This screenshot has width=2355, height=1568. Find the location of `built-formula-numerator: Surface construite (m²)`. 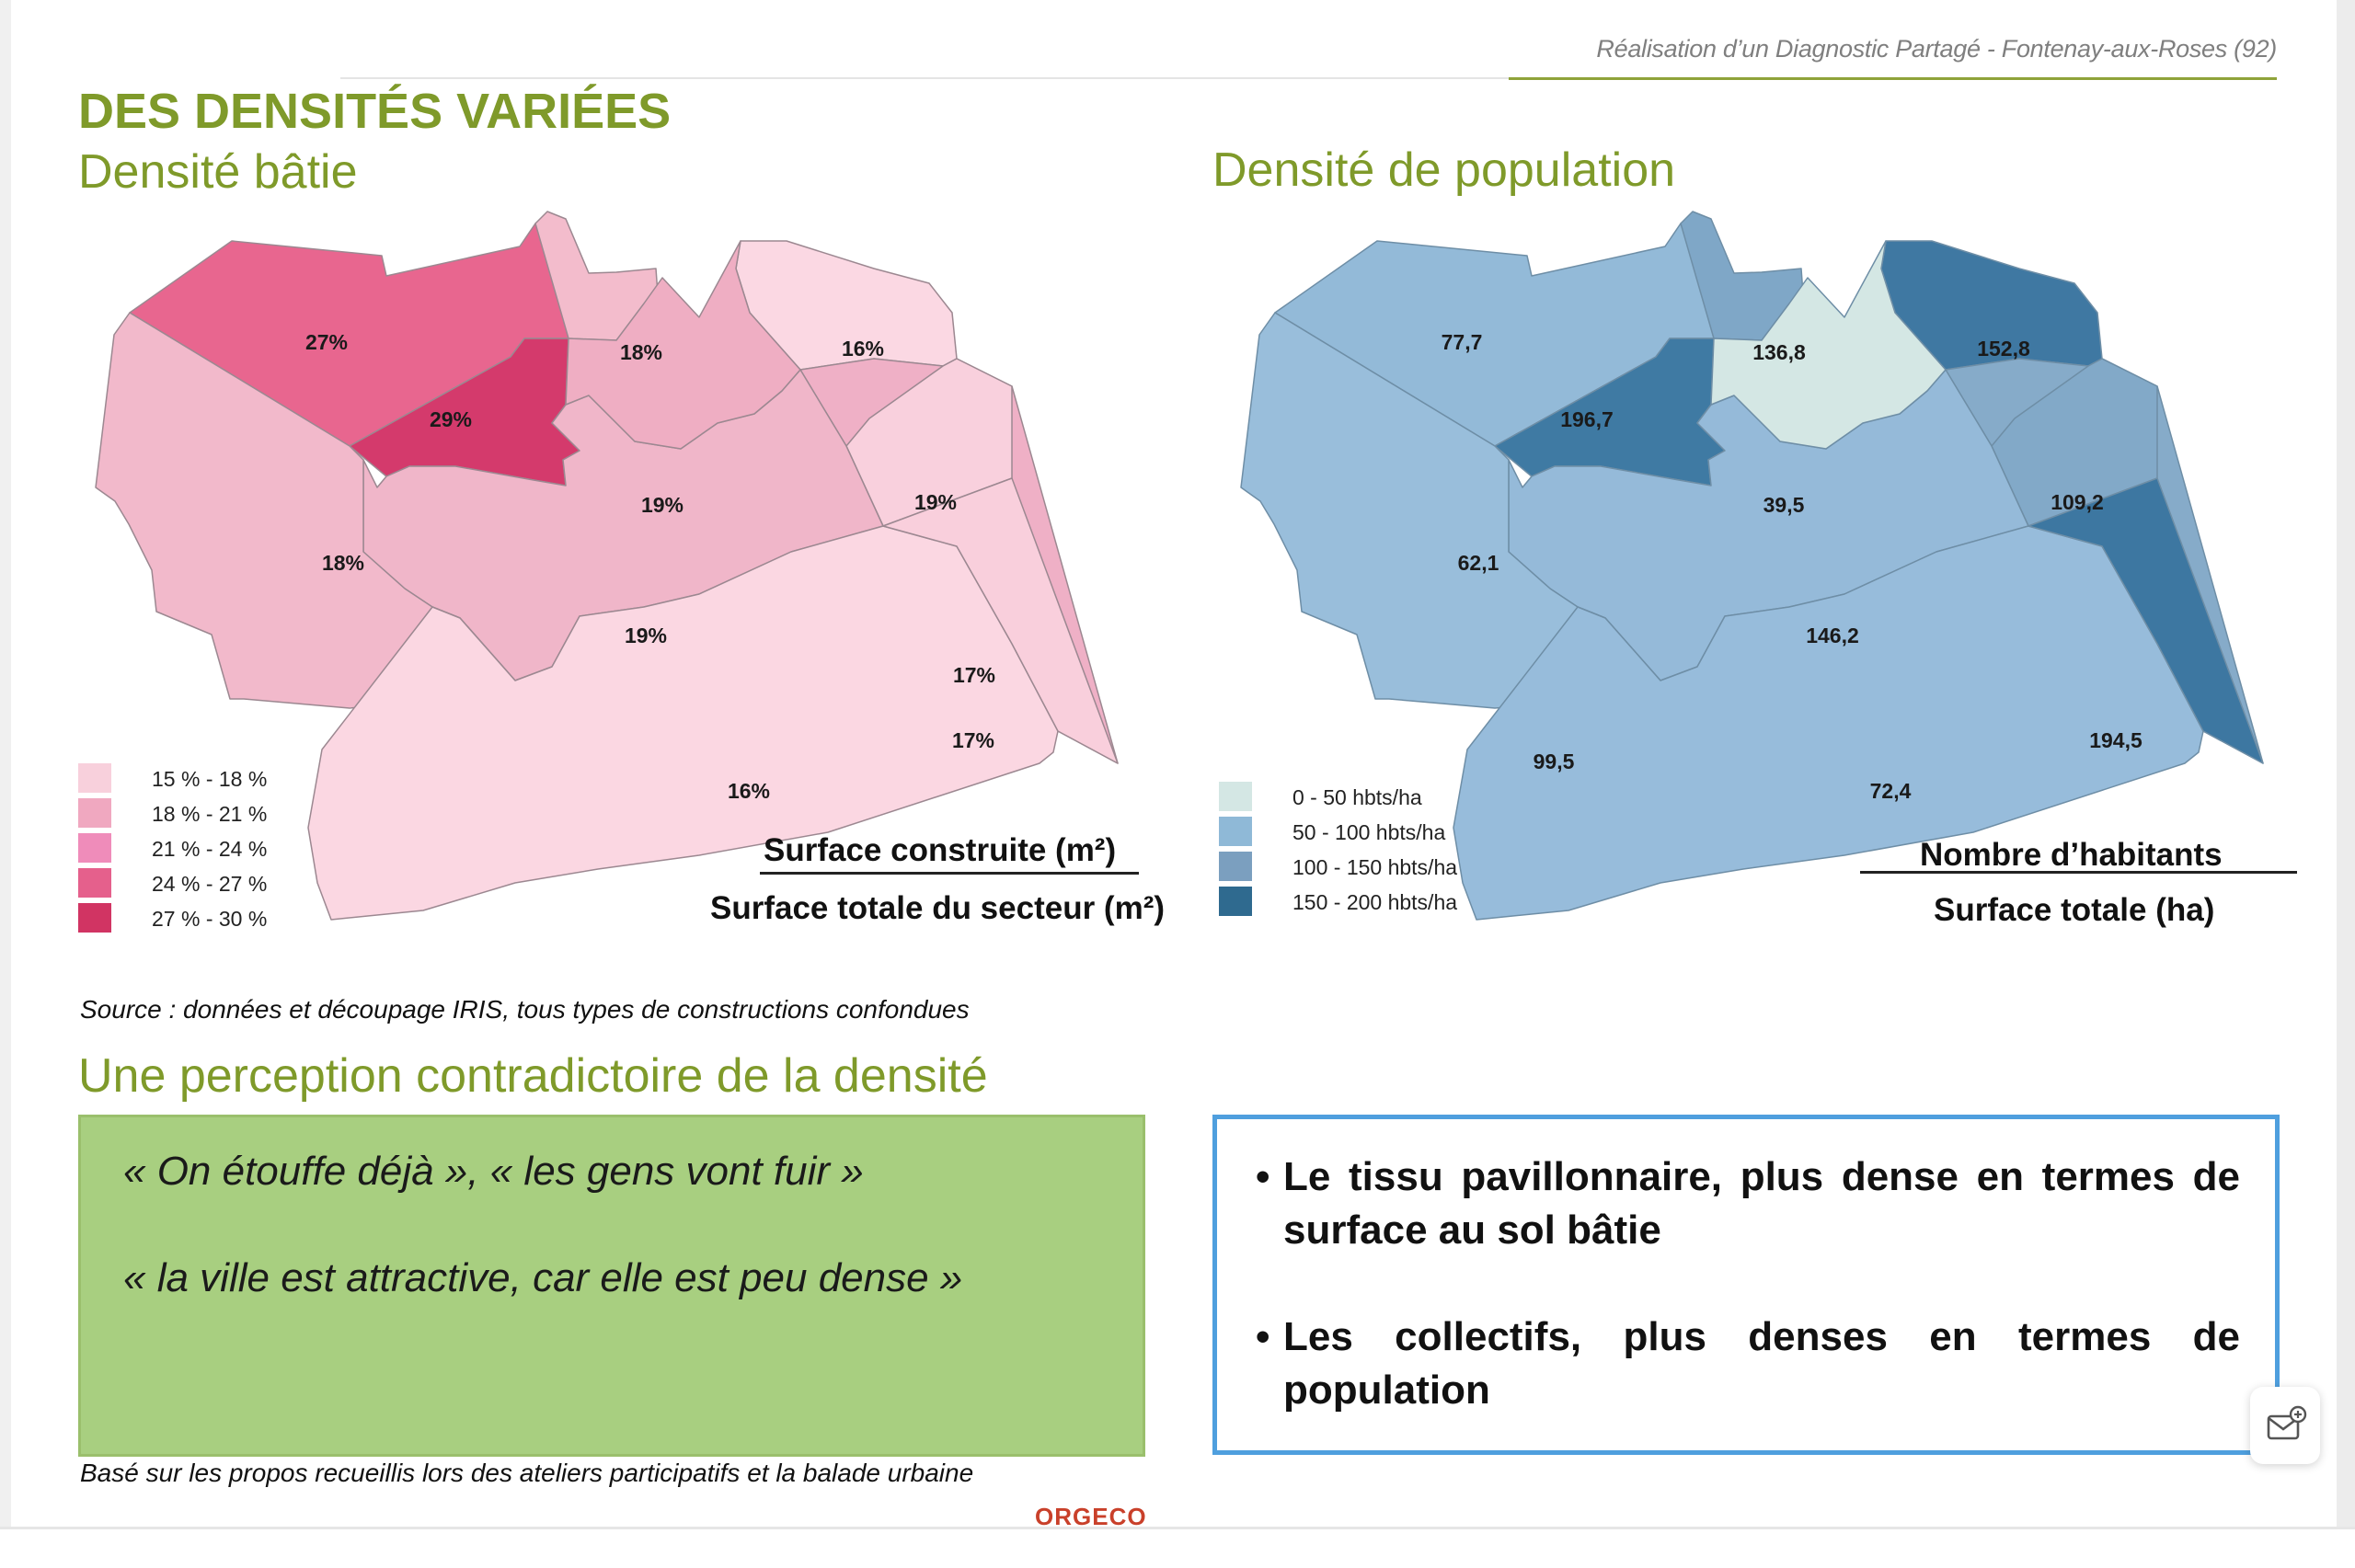

built-formula-numerator: Surface construite (m²) is located at coordinates (940, 850).